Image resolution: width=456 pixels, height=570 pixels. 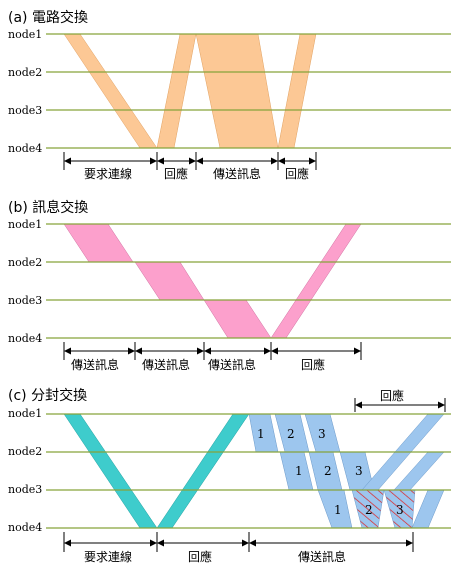 What do you see at coordinates (48, 207) in the screenshot?
I see `section-b-title: (b) 訊息交換` at bounding box center [48, 207].